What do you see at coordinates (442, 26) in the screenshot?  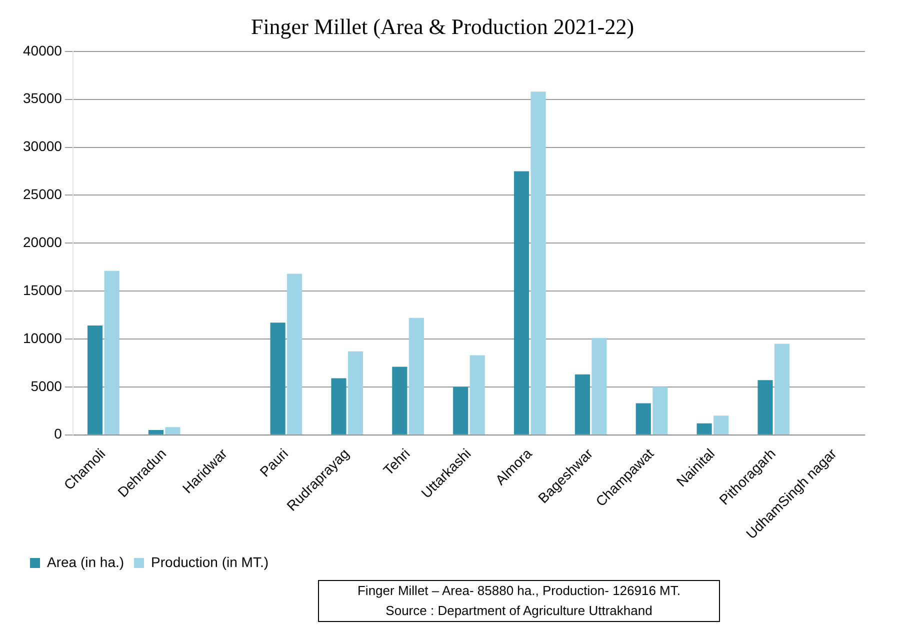 I see `chart-title: Finger Millet (Area & Production 2021-22)` at bounding box center [442, 26].